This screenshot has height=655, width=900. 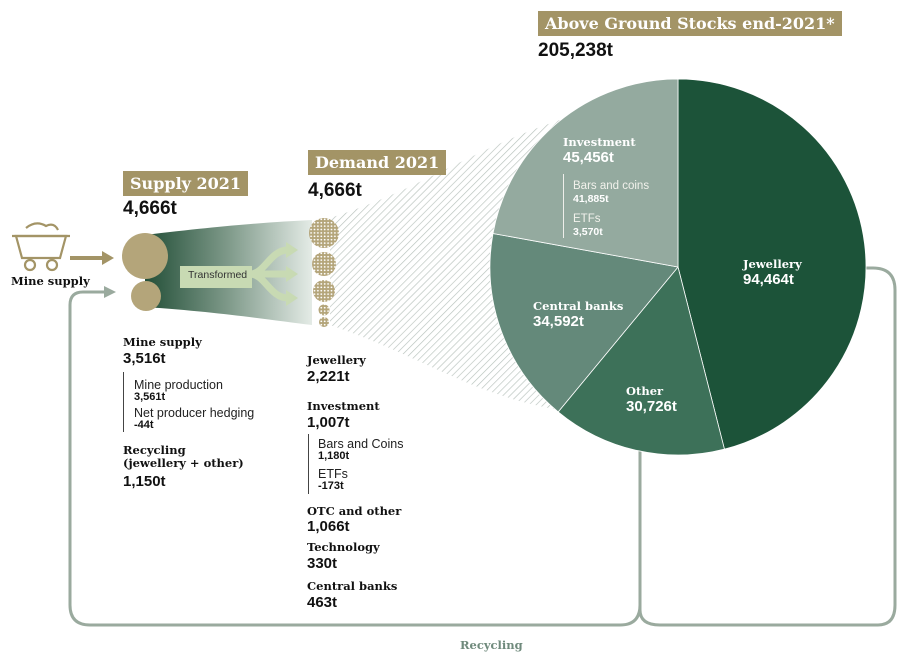 What do you see at coordinates (328, 376) in the screenshot?
I see `demand-jewellery-value: 2,221t` at bounding box center [328, 376].